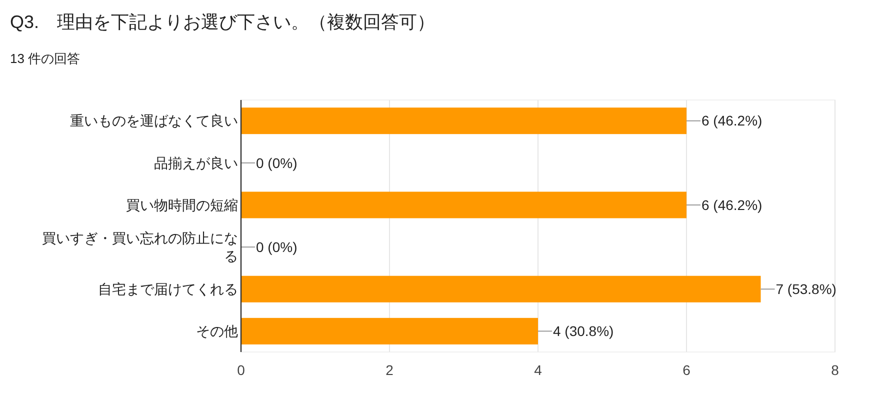 The width and height of the screenshot is (875, 397). Describe the element at coordinates (140, 247) in the screenshot. I see `y-tick-label: 買いすぎ・買い忘れの防止になる` at that location.